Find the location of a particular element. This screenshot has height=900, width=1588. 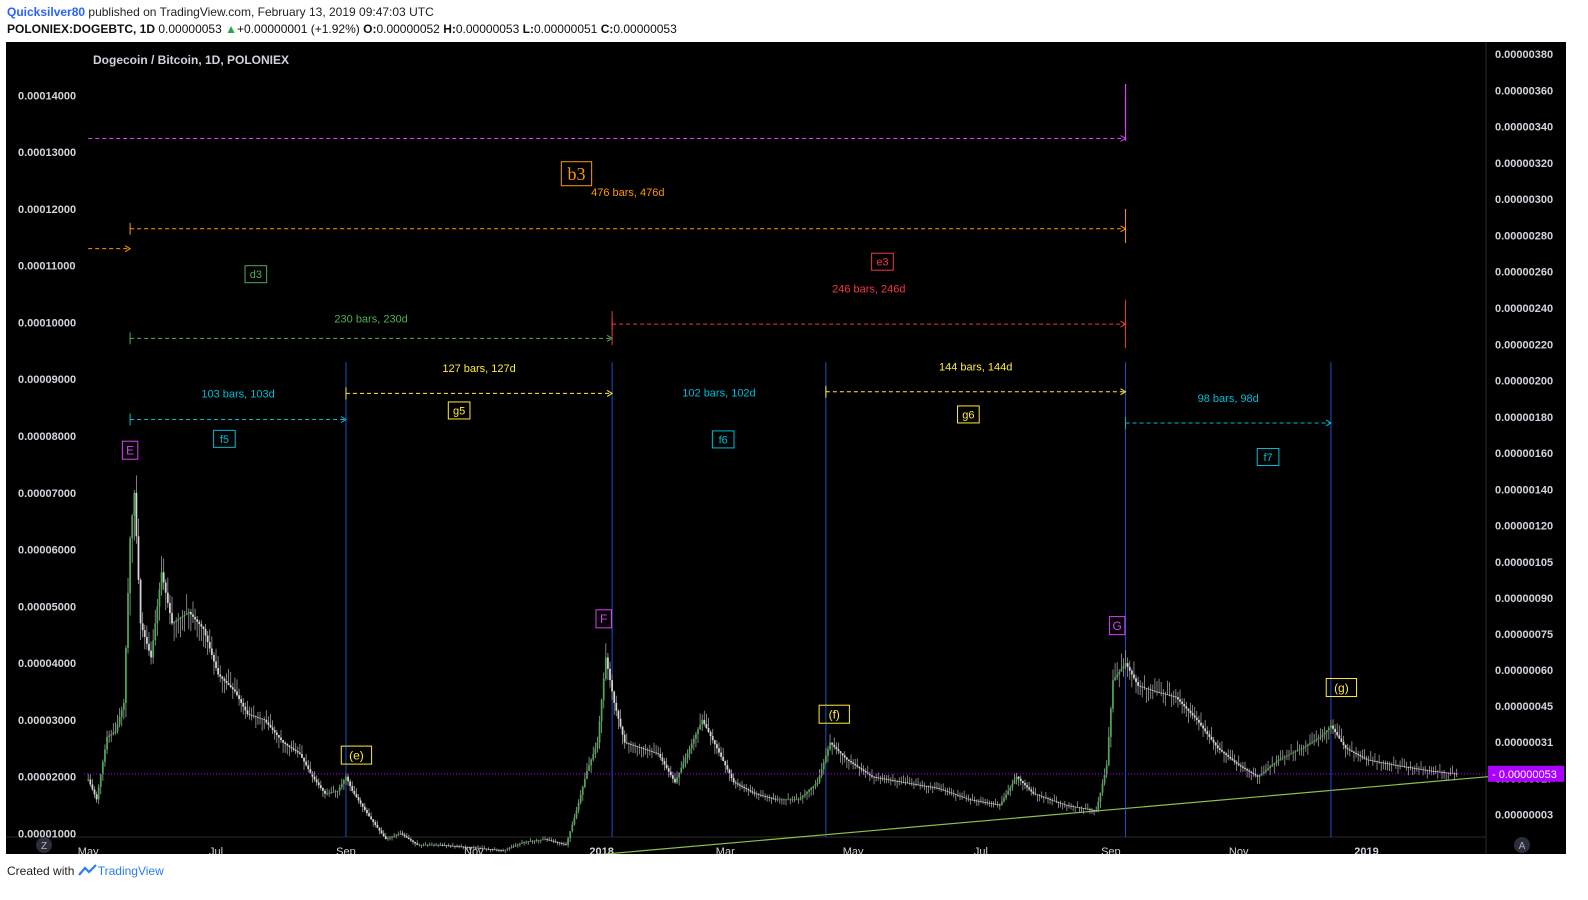

close-label: C: is located at coordinates (607, 29).